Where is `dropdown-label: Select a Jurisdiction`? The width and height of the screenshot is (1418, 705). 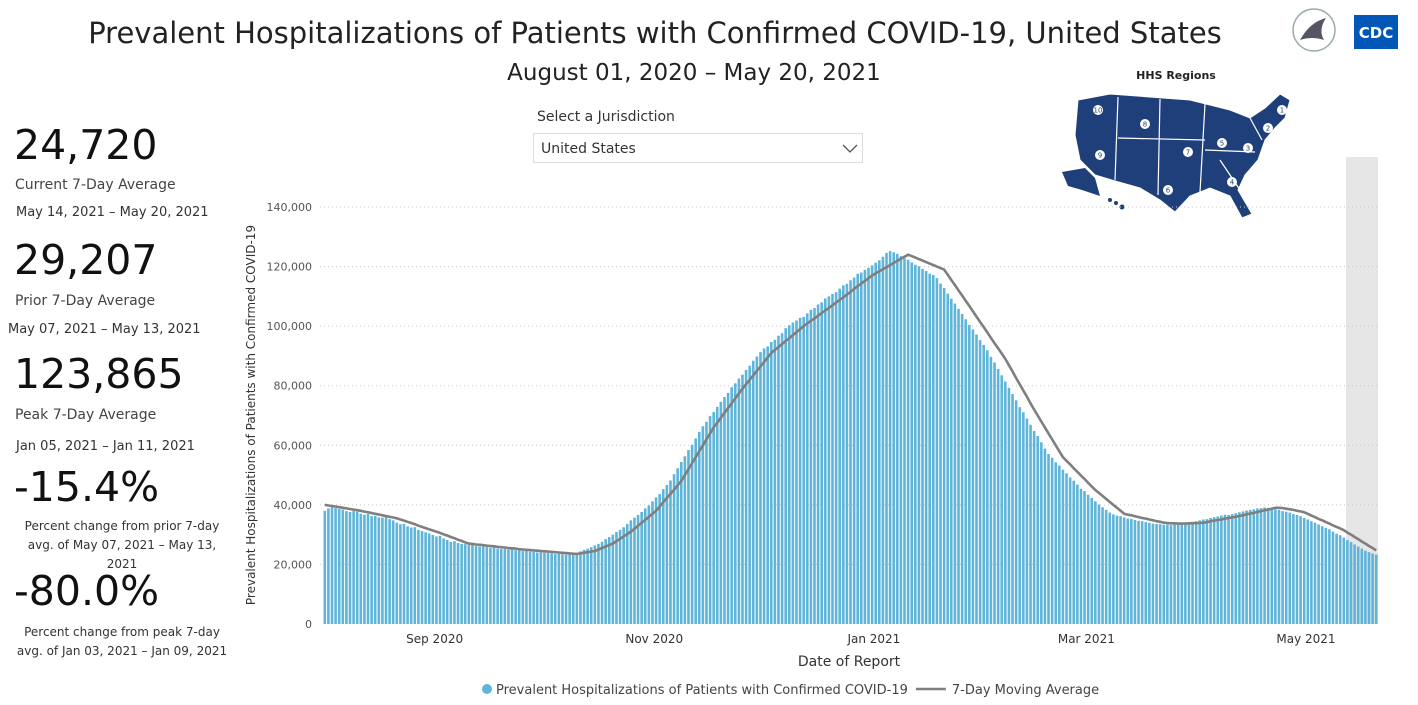
dropdown-label: Select a Jurisdiction is located at coordinates (606, 117).